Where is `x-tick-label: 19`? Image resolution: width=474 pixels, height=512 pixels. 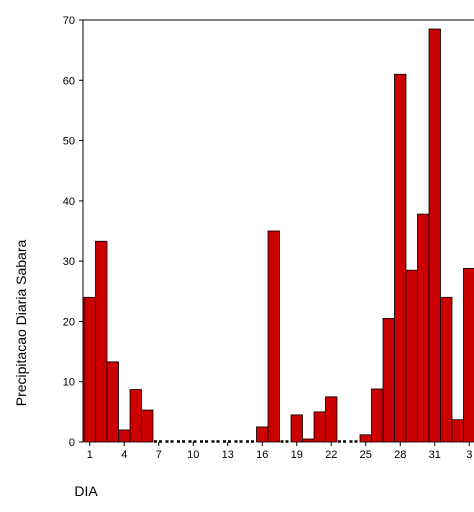 x-tick-label: 19 is located at coordinates (297, 455).